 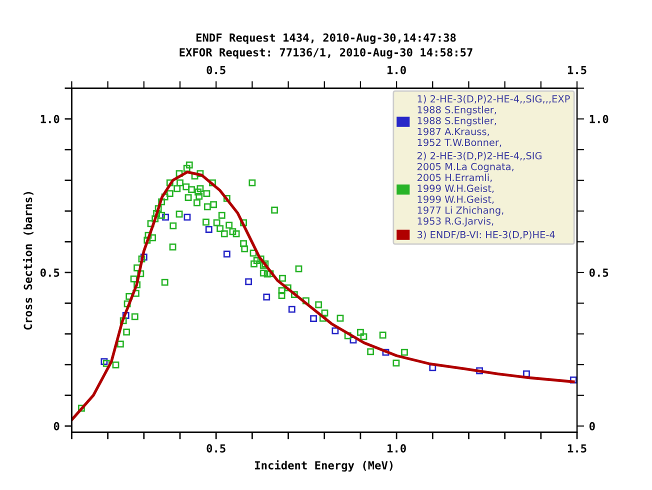 What do you see at coordinates (324, 466) in the screenshot?
I see `x-axis-title: Incident Energy (MeV)` at bounding box center [324, 466].